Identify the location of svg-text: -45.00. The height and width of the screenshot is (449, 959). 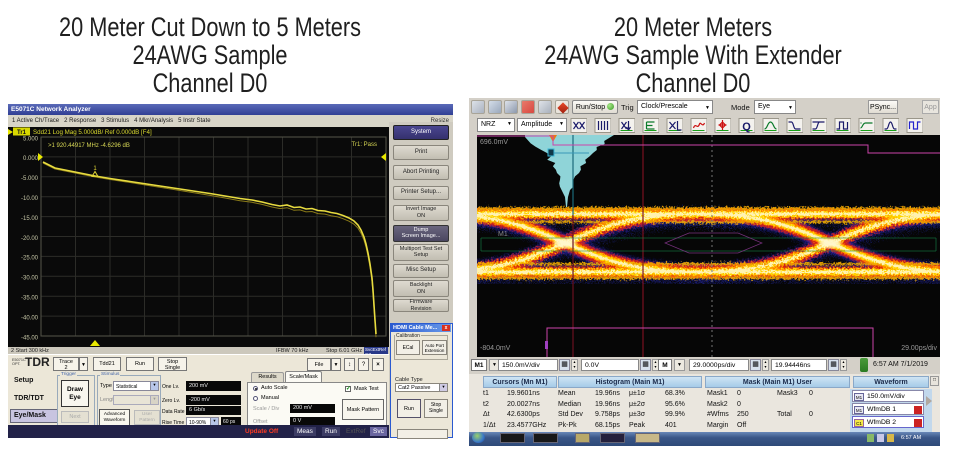
(30, 338).